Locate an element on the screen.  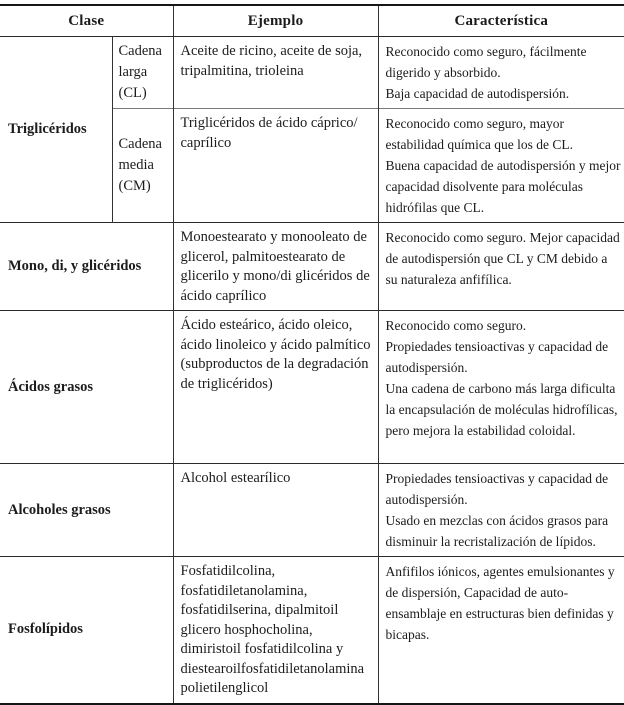
header-row: Clase Ejemplo Característica is located at coordinates (312, 21).